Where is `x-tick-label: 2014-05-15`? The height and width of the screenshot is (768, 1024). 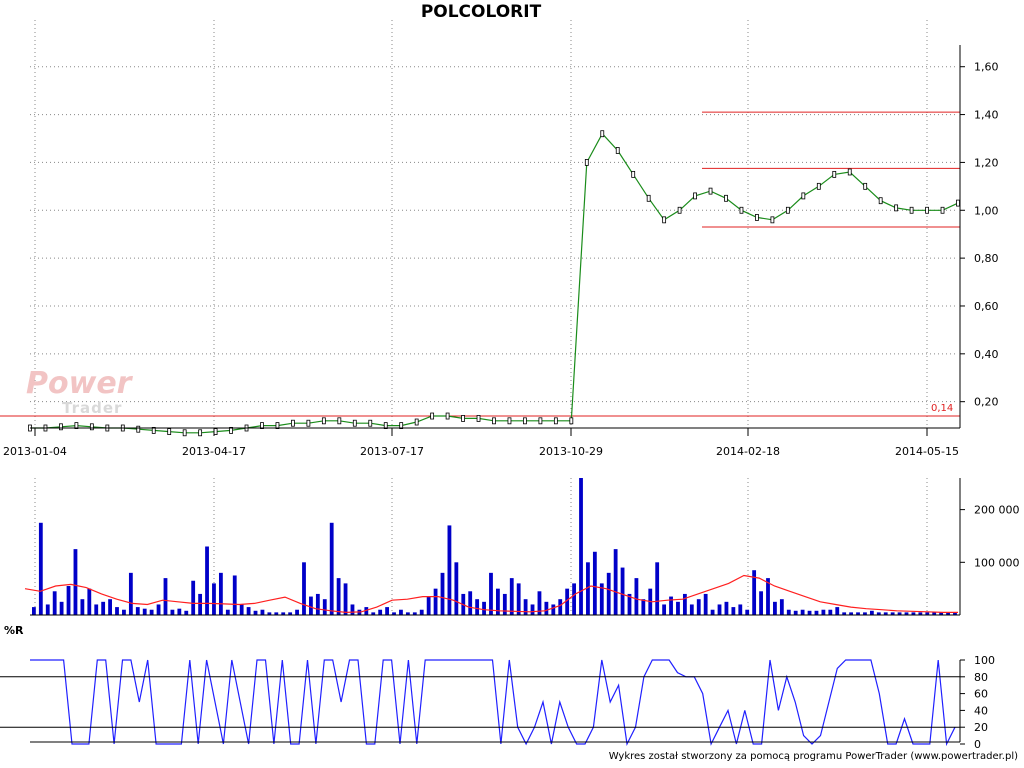
x-tick-label: 2014-05-15 is located at coordinates (927, 451).